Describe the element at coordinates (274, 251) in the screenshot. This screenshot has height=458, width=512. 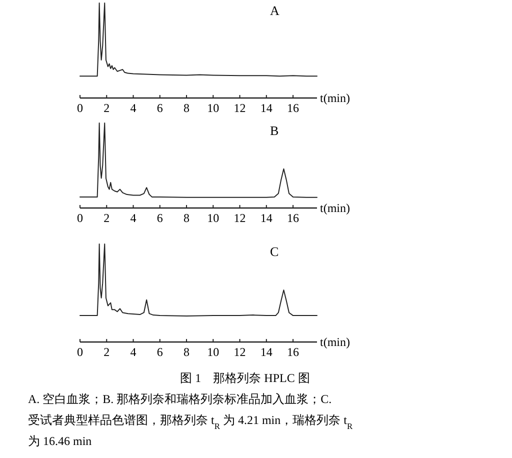
I see `annotation: C` at that location.